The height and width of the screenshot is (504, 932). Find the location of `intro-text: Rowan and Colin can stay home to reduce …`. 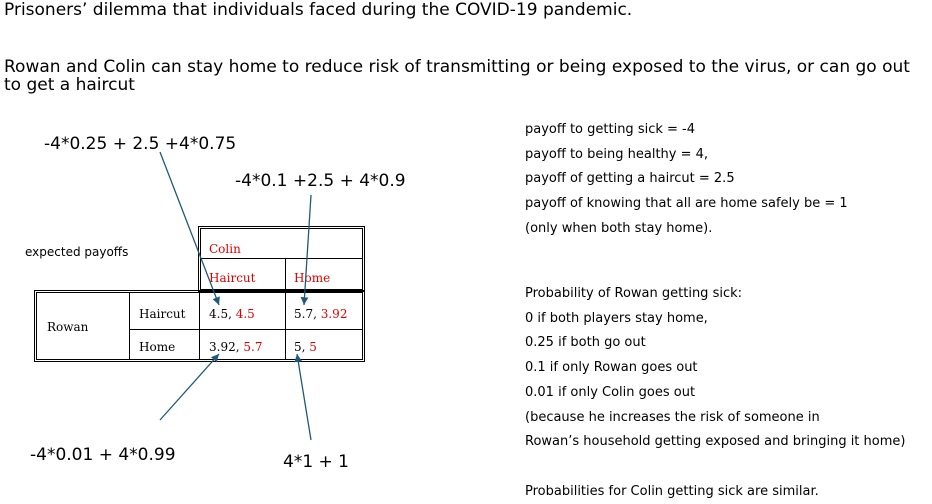

intro-text: Rowan and Colin can stay home to reduce … is located at coordinates (457, 76).